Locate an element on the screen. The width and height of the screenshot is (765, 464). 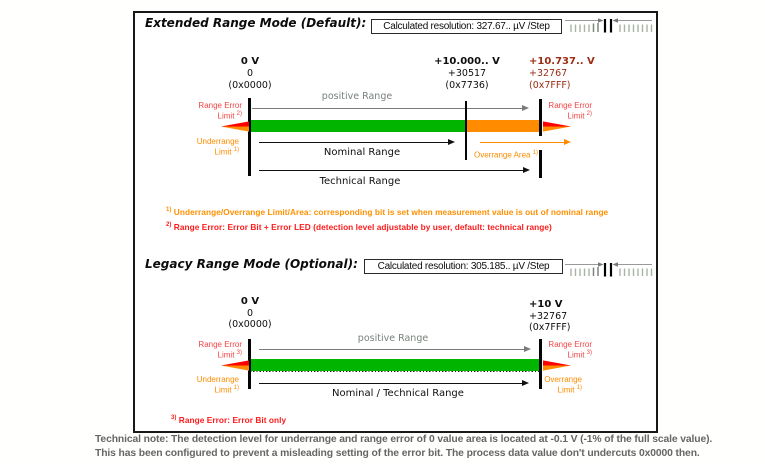
extended-nominal-volts: +10.000.. V is located at coordinates (467, 61).